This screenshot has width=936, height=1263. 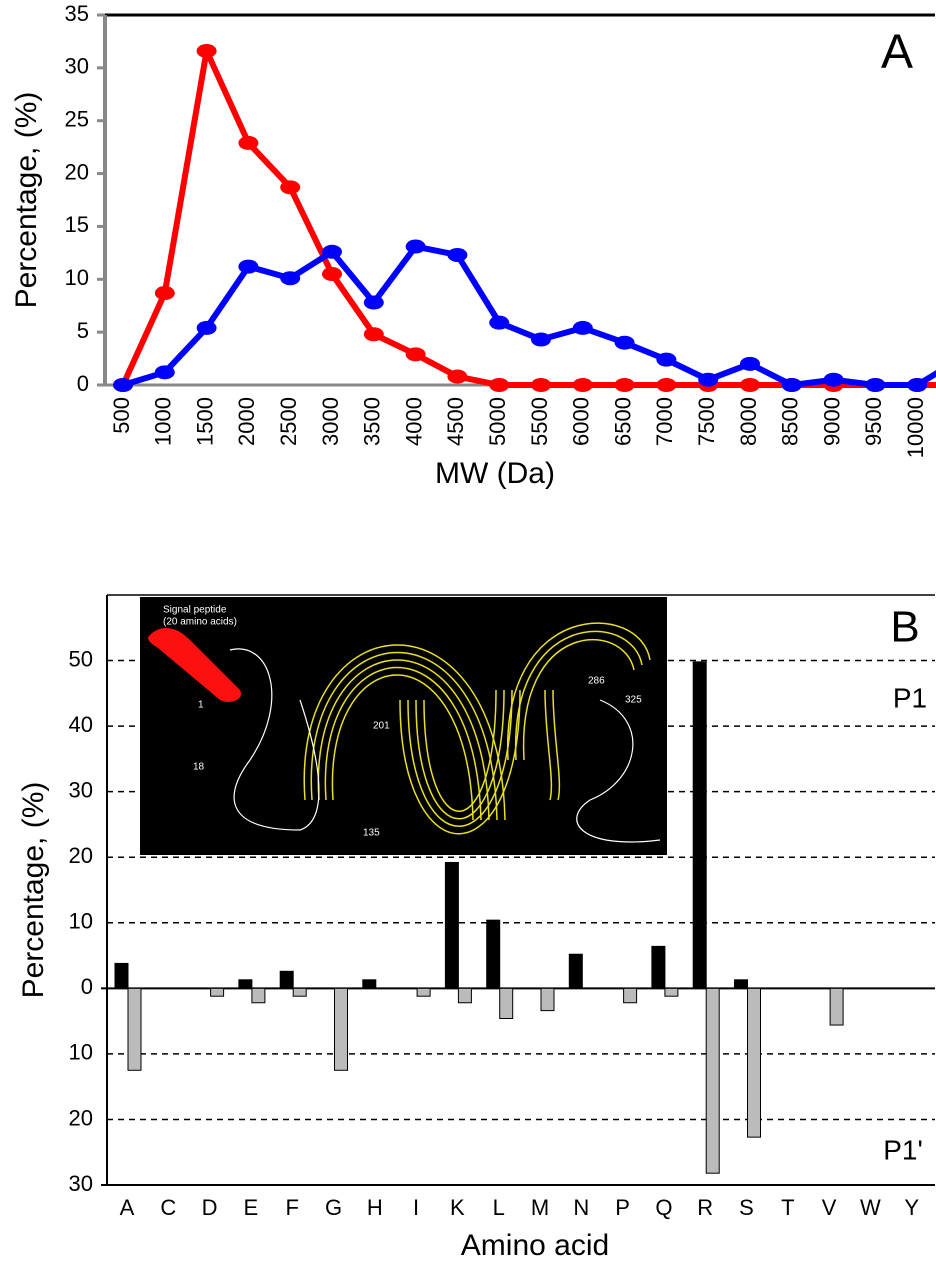 I want to click on x-tick-label: N, so click(x=581, y=1207).